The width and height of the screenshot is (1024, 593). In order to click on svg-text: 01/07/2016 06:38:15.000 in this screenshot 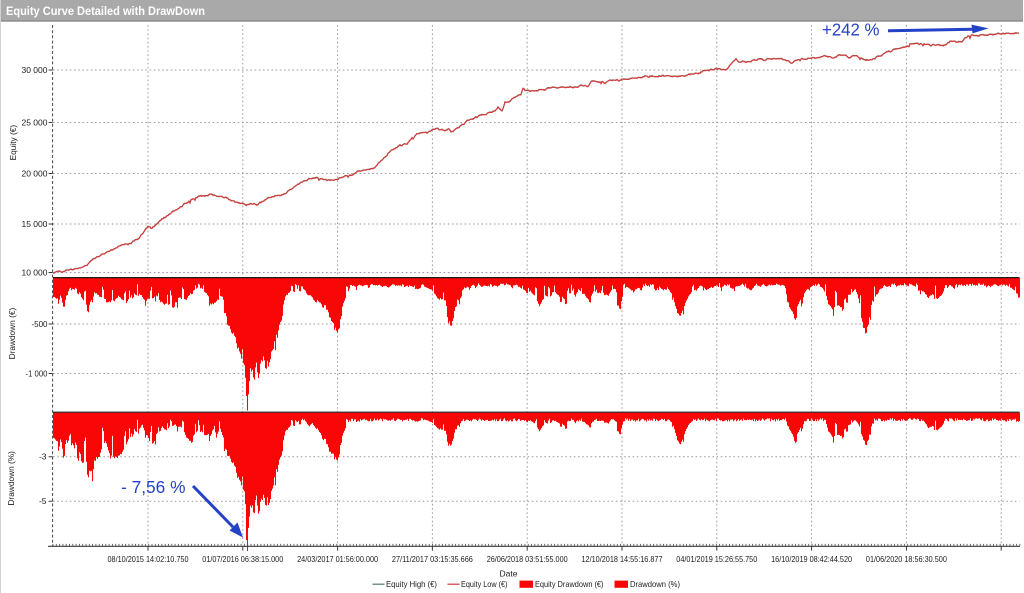, I will do `click(242, 559)`.